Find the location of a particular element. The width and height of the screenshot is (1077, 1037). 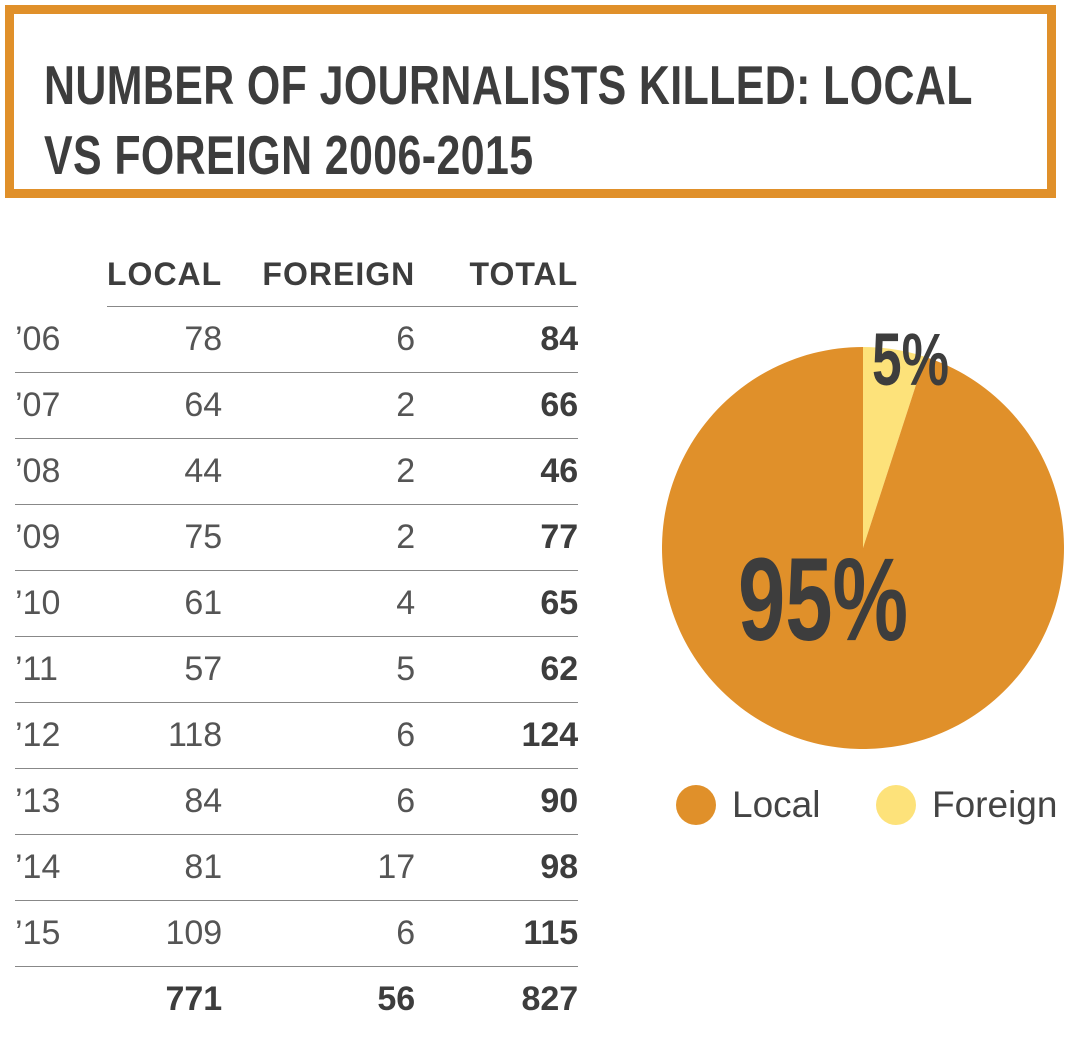

legend-swatch-local is located at coordinates (696, 805).